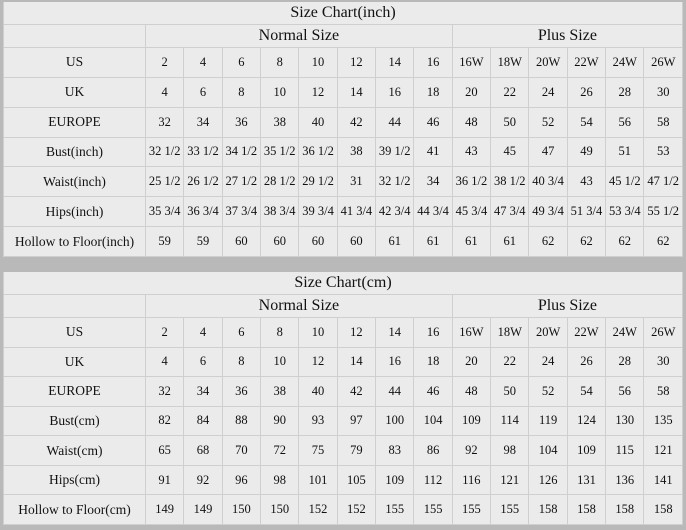 The width and height of the screenshot is (686, 530). I want to click on table-cell: 84, so click(203, 421).